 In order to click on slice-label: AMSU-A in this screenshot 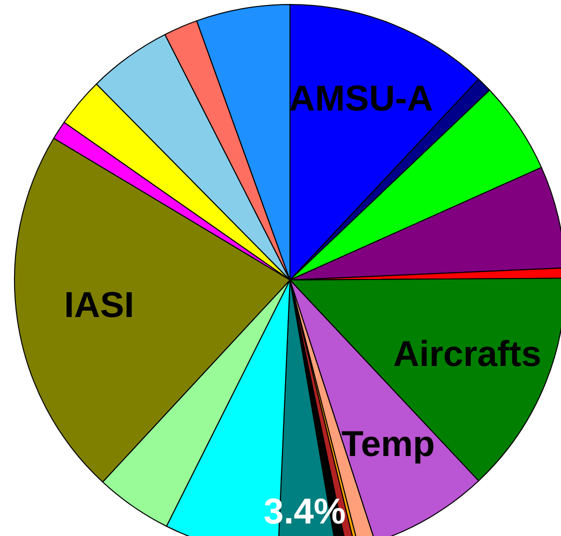, I will do `click(361, 98)`.